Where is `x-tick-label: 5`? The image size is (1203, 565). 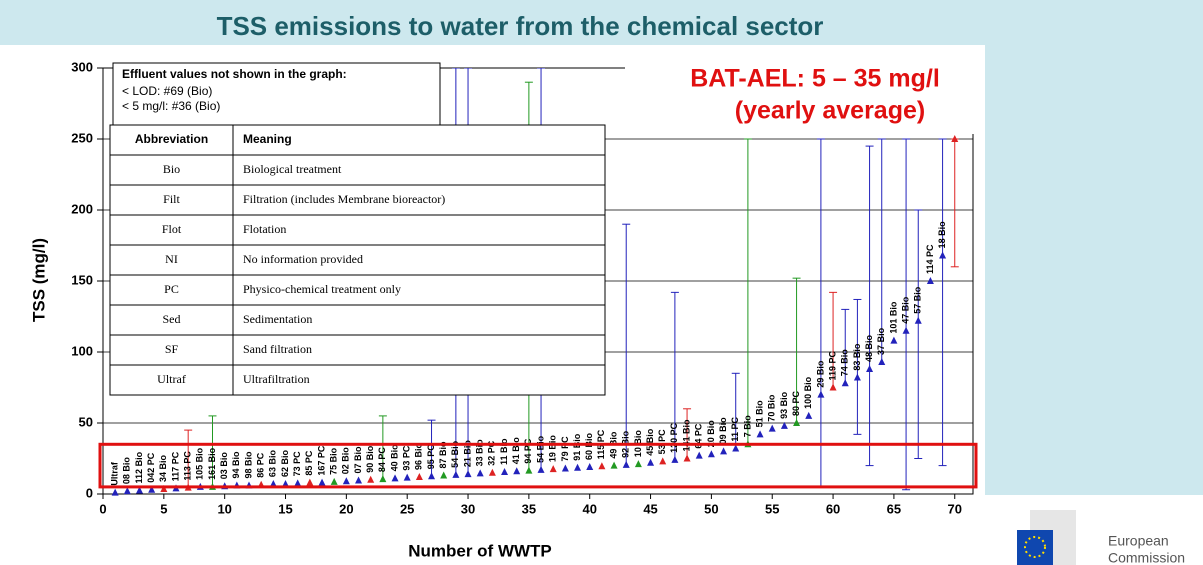 x-tick-label: 5 is located at coordinates (163, 508).